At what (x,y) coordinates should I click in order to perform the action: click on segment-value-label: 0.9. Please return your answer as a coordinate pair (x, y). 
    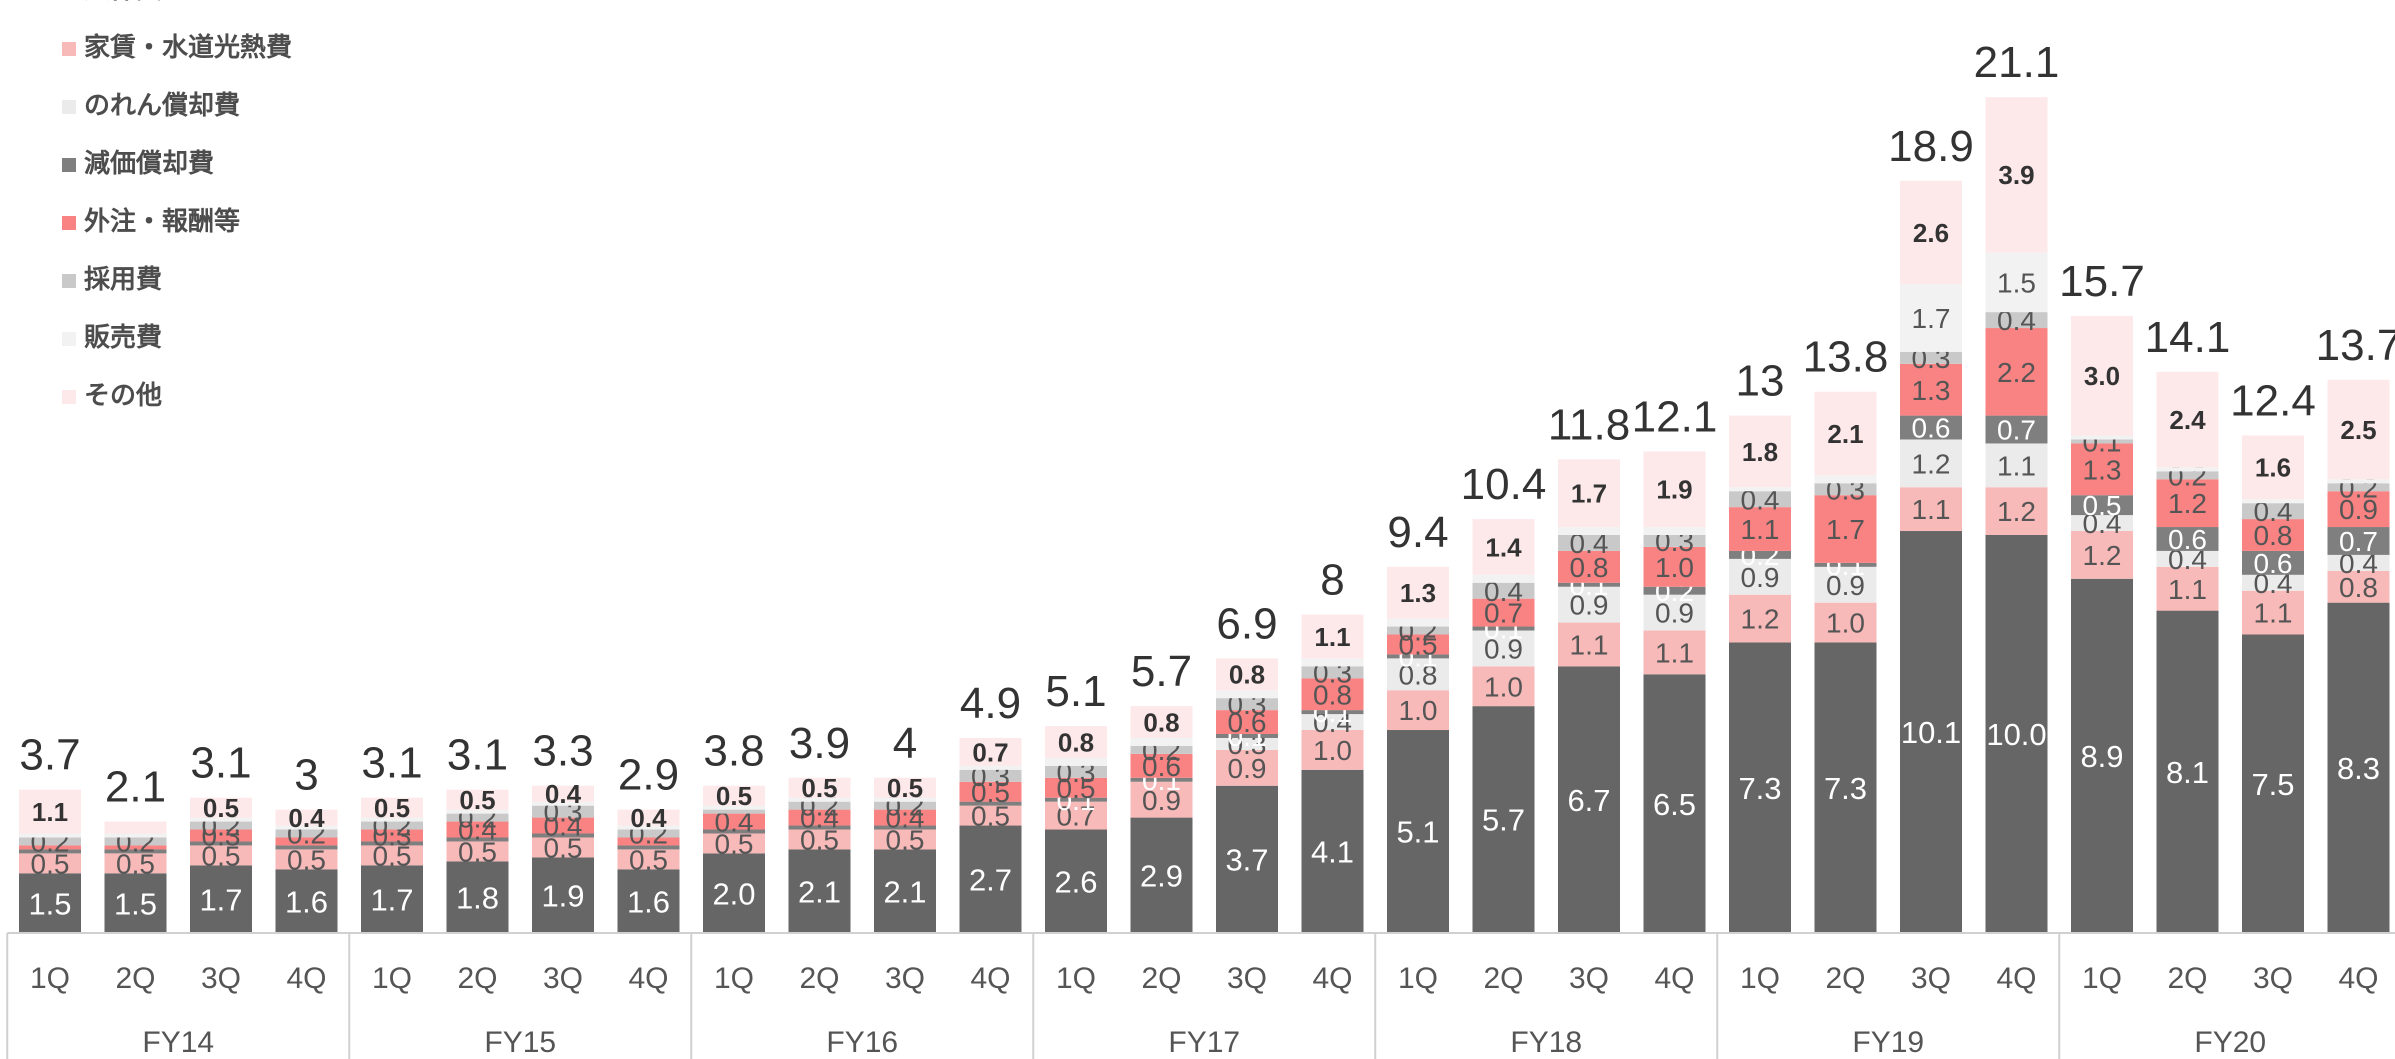
    Looking at the image, I should click on (1161, 800).